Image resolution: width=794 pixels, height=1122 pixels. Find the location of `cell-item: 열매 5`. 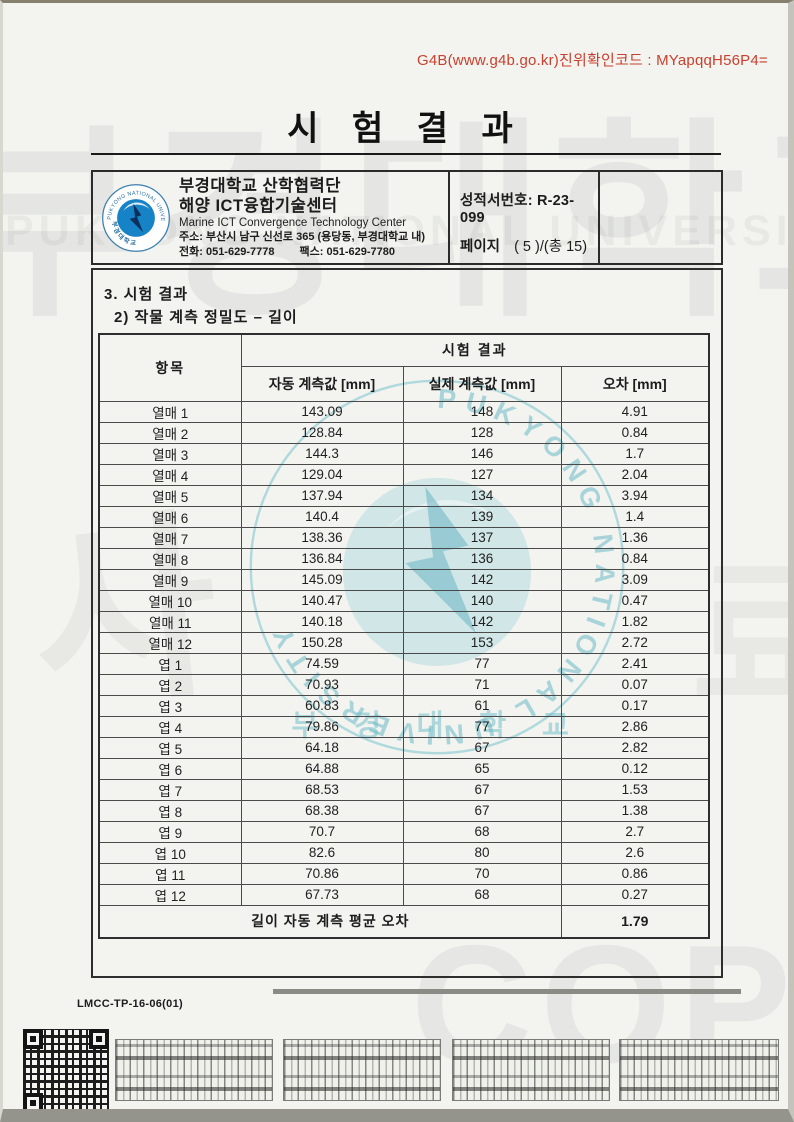

cell-item: 열매 5 is located at coordinates (170, 495).